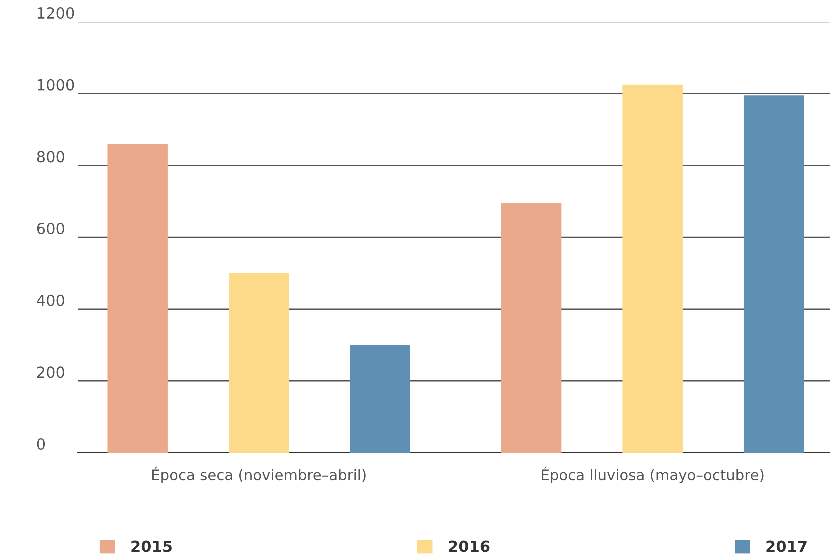 The height and width of the screenshot is (554, 833). What do you see at coordinates (50, 228) in the screenshot?
I see `y-tick-label: 600` at bounding box center [50, 228].